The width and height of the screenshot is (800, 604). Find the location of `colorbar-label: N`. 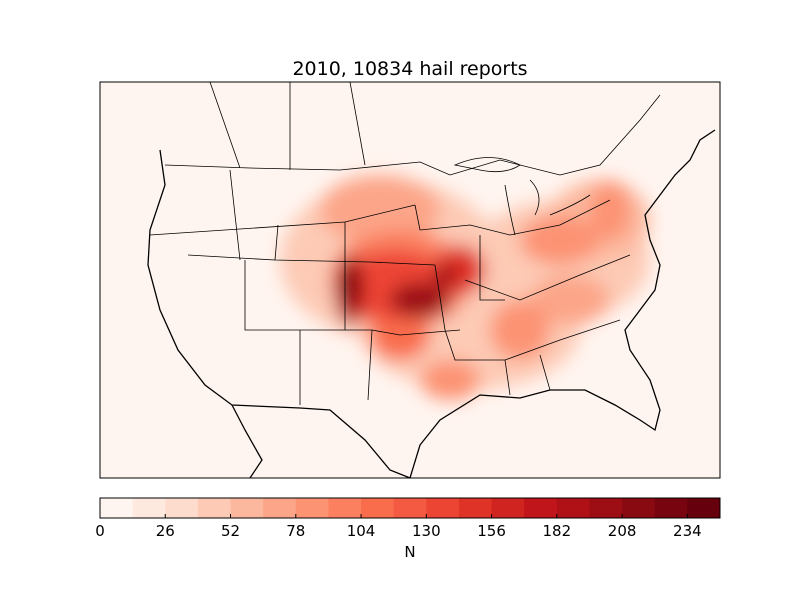

colorbar-label: N is located at coordinates (409, 552).